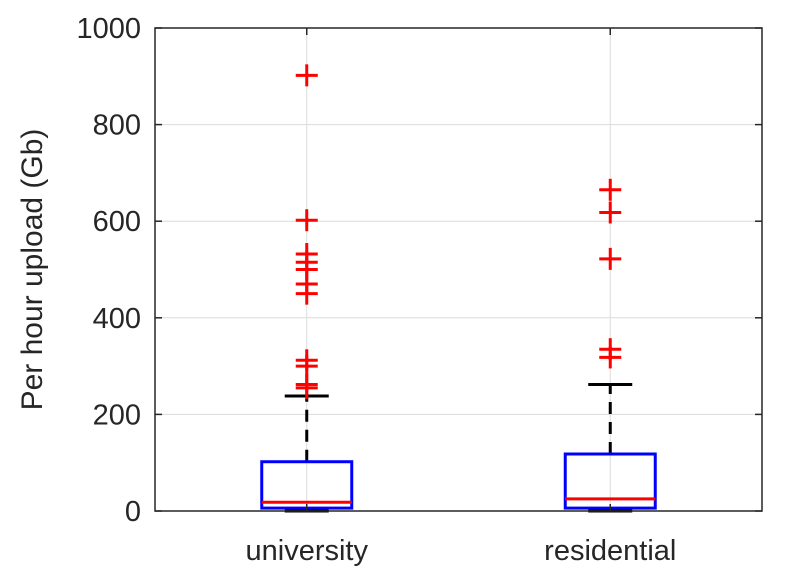  Describe the element at coordinates (117, 415) in the screenshot. I see `y-tick-label: 200` at that location.